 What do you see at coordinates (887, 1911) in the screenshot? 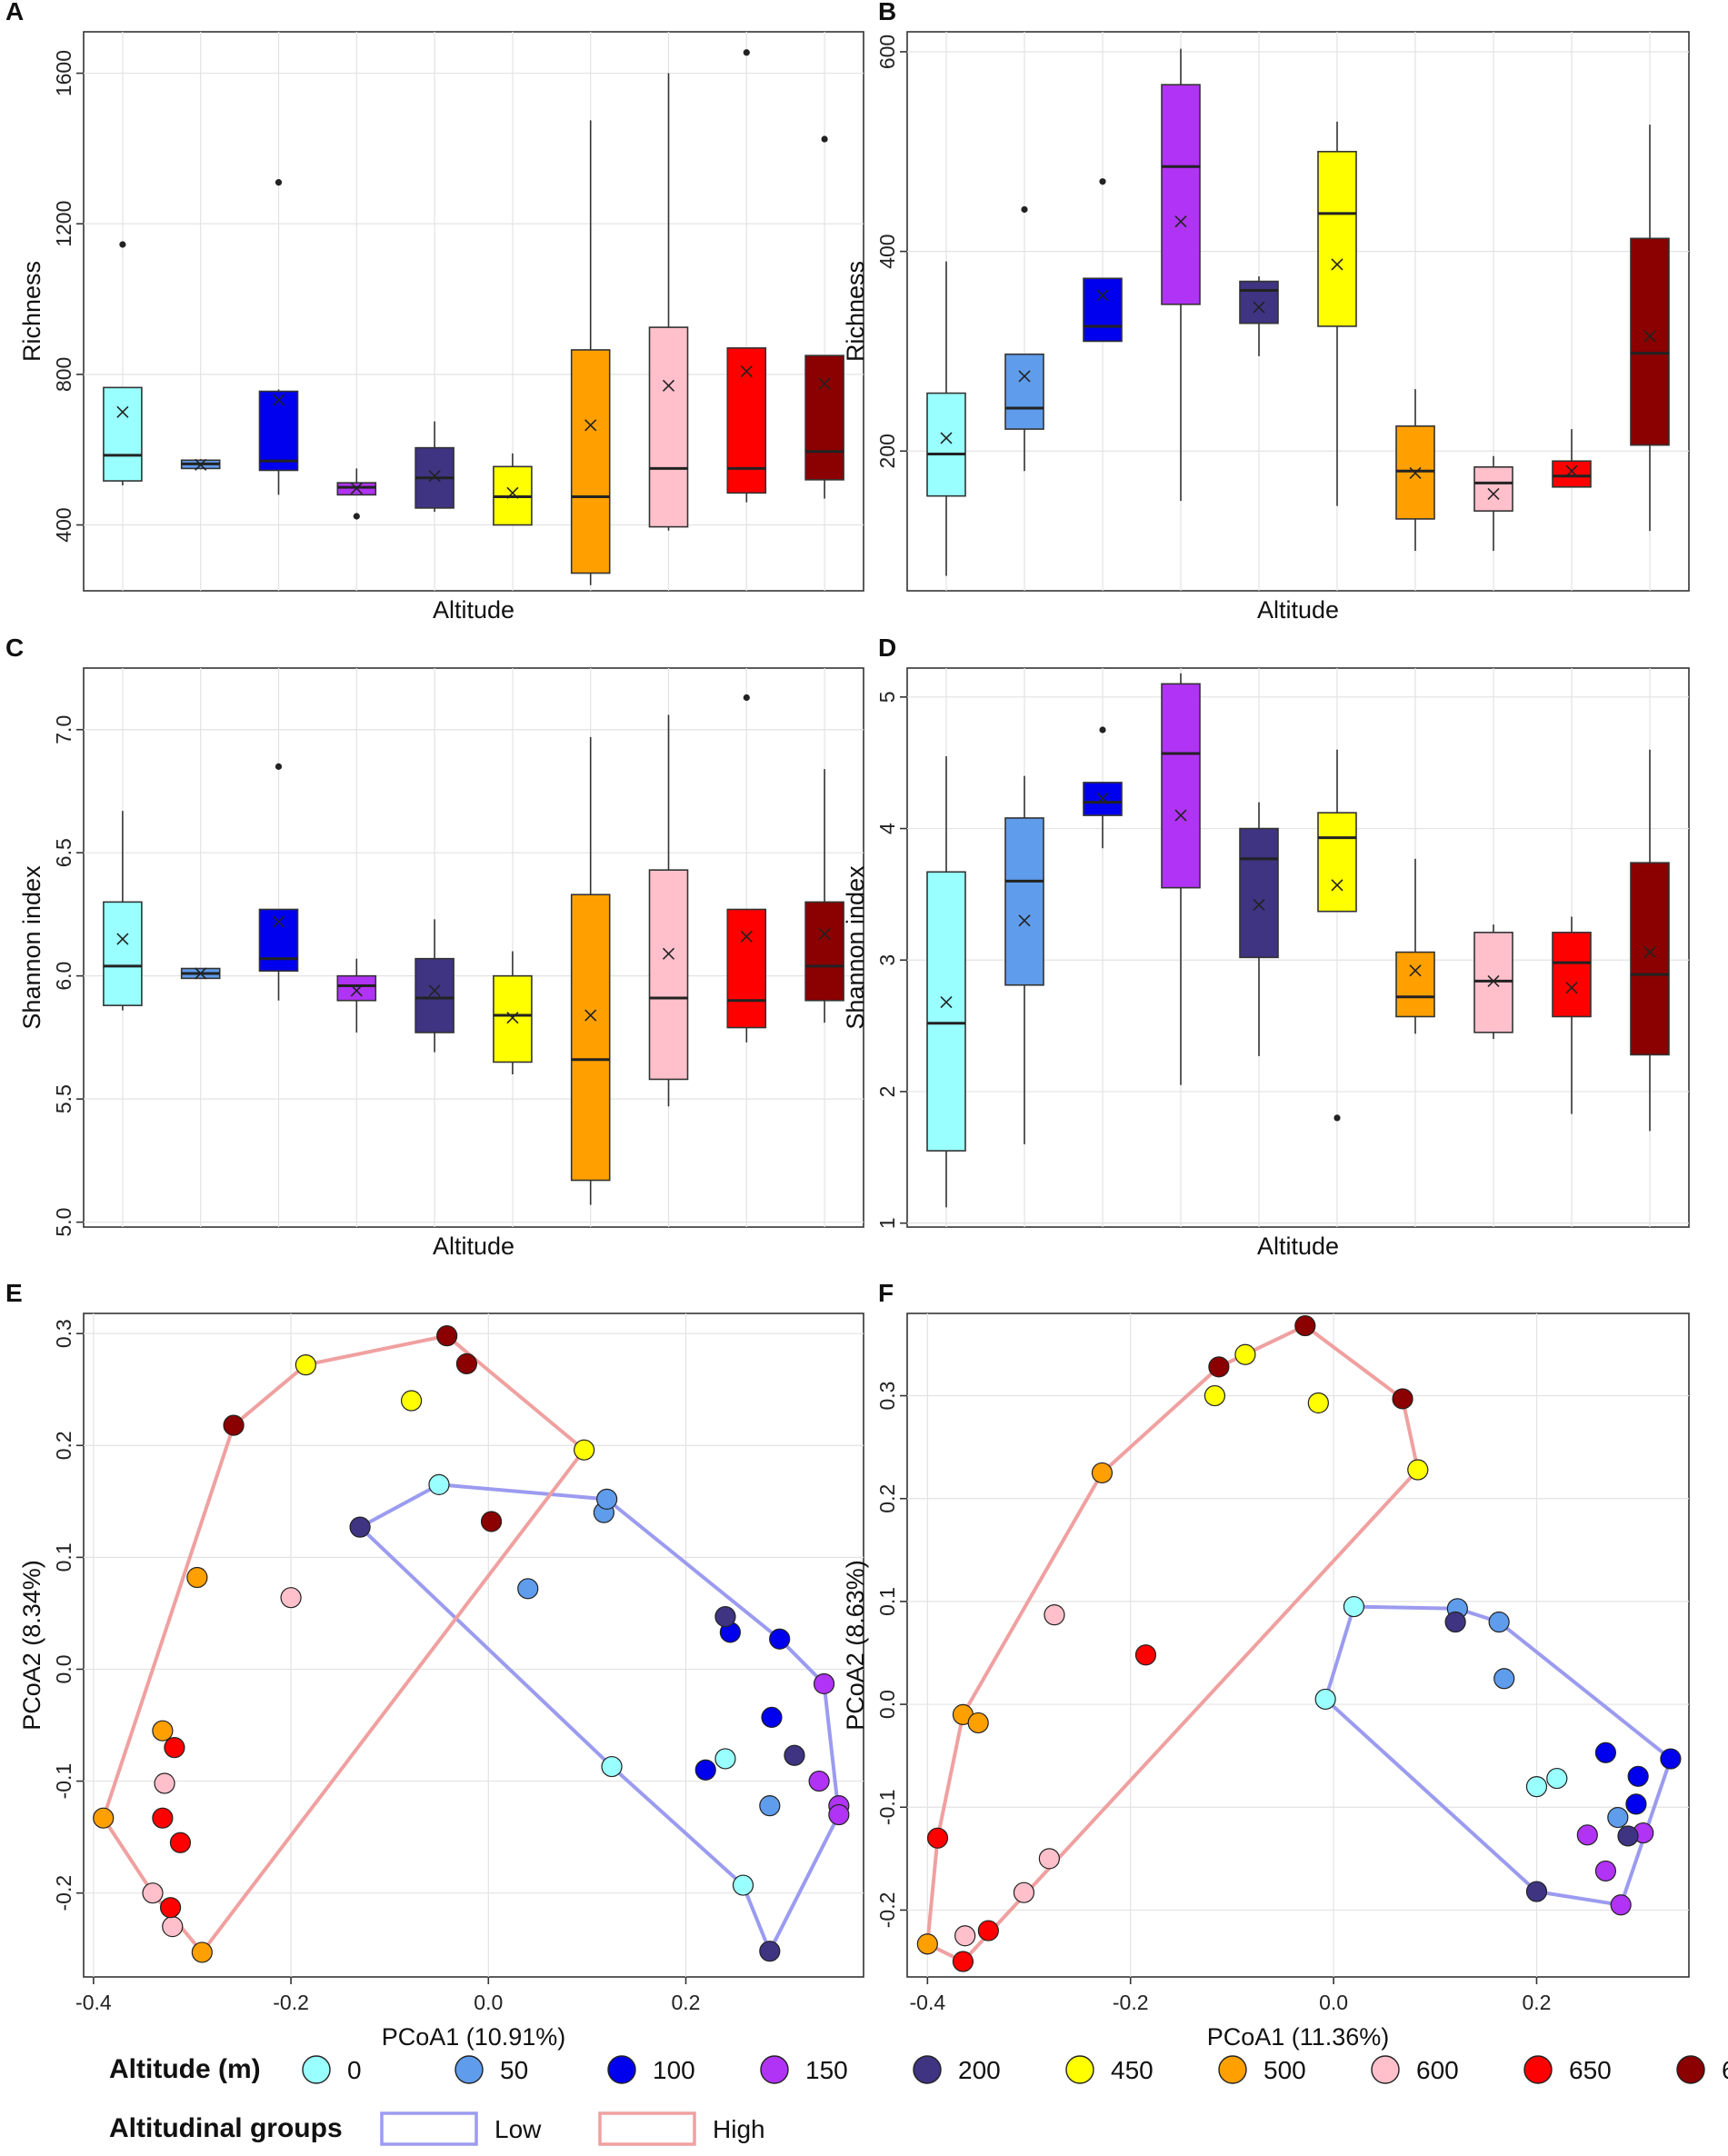
I see `y-tick-label: -0.2` at bounding box center [887, 1911].